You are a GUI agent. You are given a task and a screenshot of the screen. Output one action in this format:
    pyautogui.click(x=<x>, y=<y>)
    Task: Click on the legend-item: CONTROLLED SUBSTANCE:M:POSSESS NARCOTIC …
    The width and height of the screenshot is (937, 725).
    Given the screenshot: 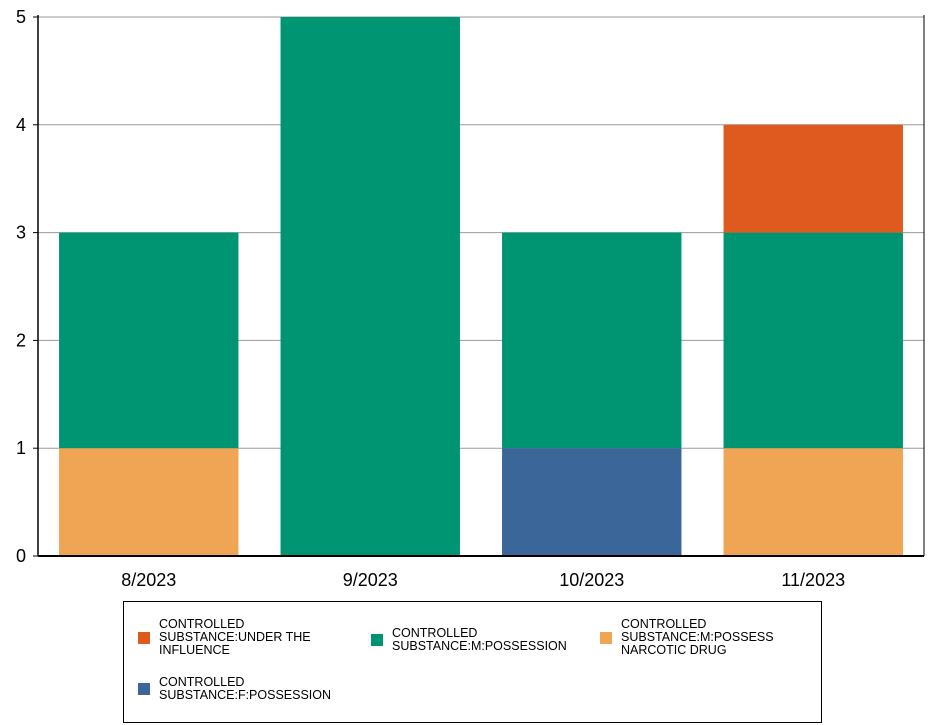 What is the action you would take?
    pyautogui.click(x=687, y=637)
    